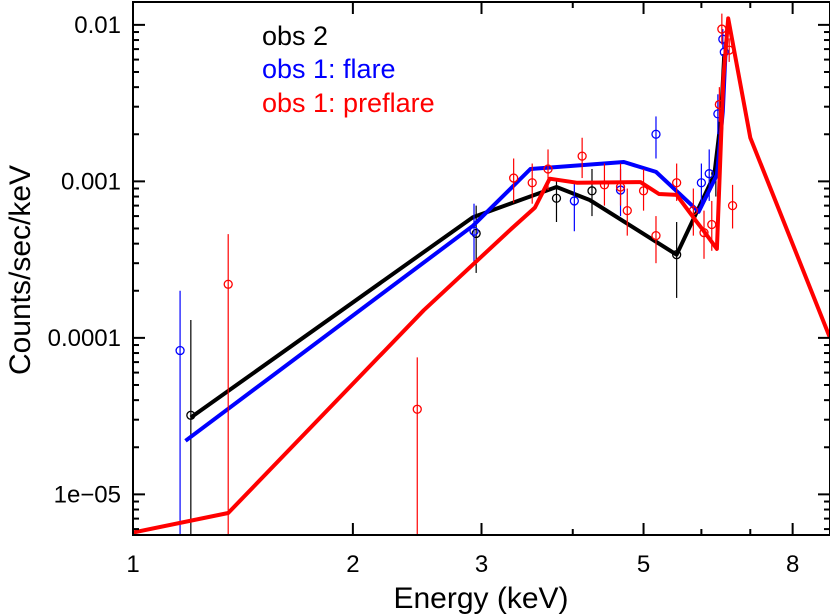 This screenshot has width=830, height=614. Describe the element at coordinates (480, 598) in the screenshot. I see `x-axis-title: Energy (keV)` at that location.